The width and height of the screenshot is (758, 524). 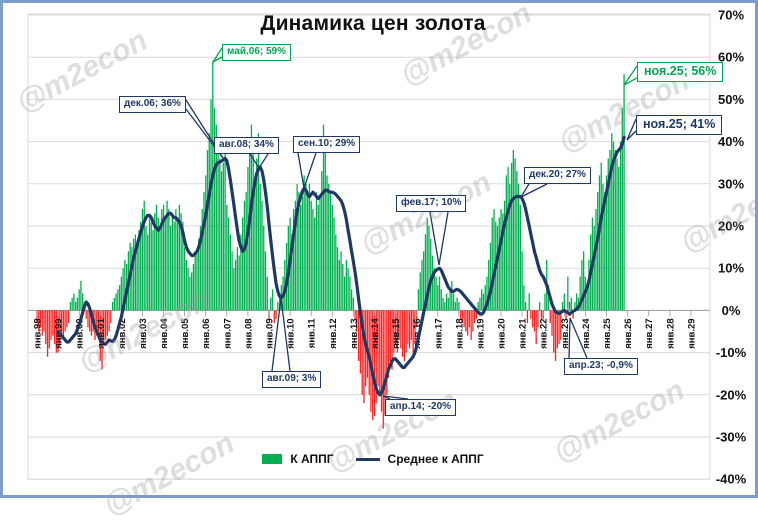 I want to click on svg-text: янв.02, so click(x=122, y=333).